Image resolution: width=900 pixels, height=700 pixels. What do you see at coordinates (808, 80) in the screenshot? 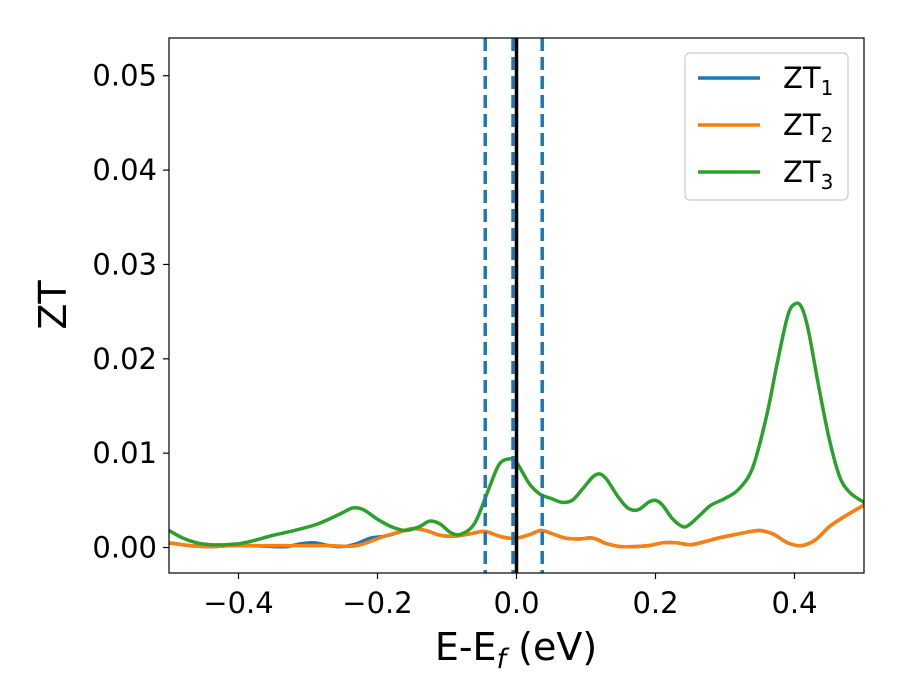
I see `legend-label-zt1: ZT1` at bounding box center [808, 80].